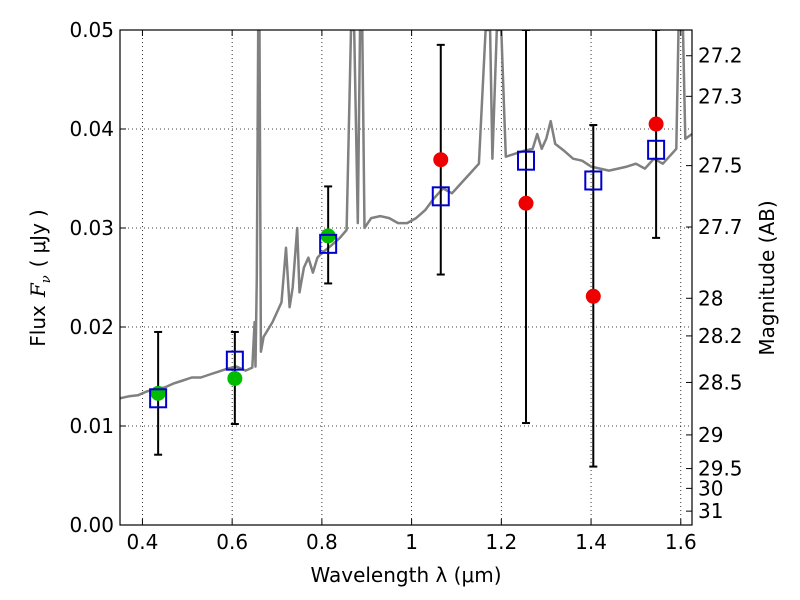 This screenshot has width=800, height=600. What do you see at coordinates (720, 96) in the screenshot?
I see `y2-tick-label: 27.3` at bounding box center [720, 96].